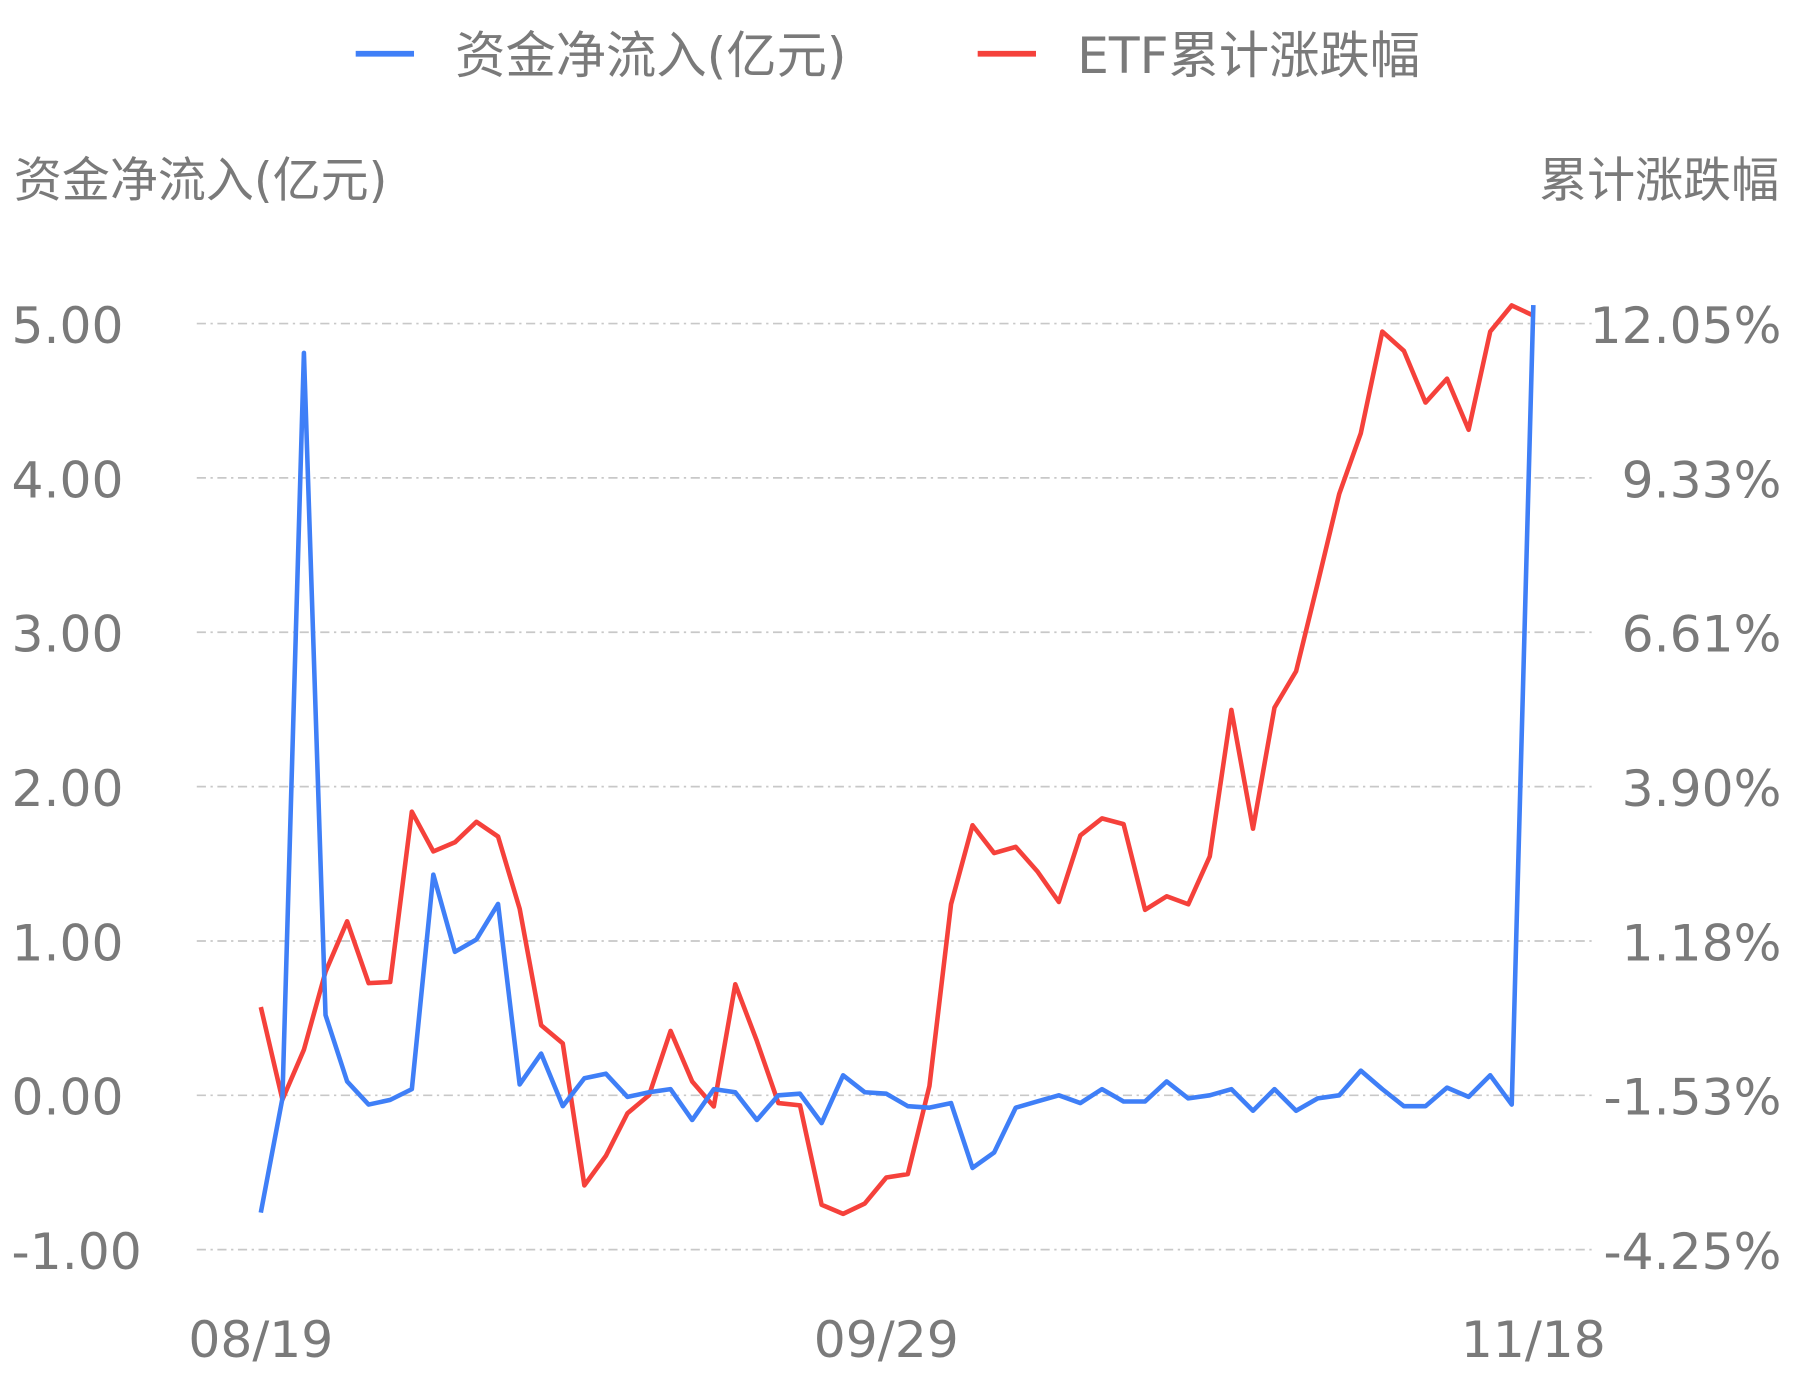 The image size is (1793, 1380). Describe the element at coordinates (1533, 1339) in the screenshot. I see `x-tick-label: 11/18` at that location.